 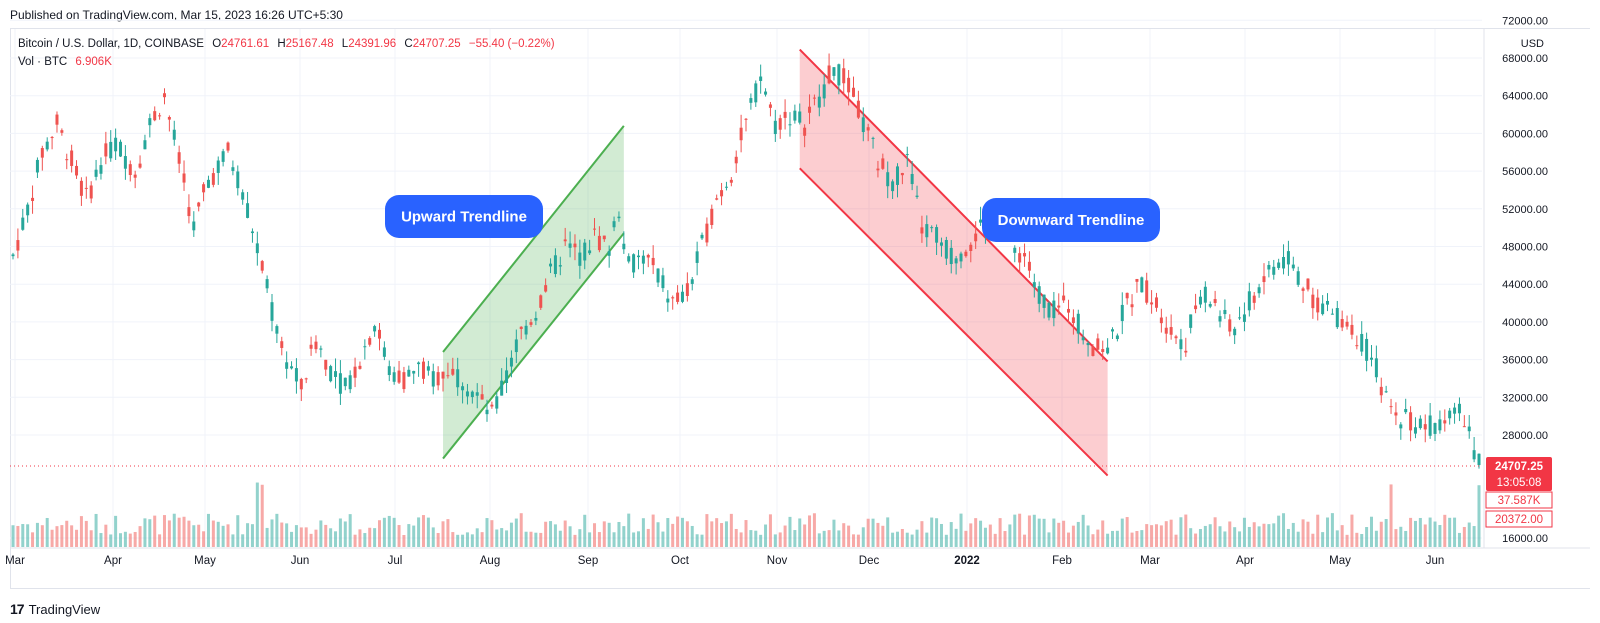 What do you see at coordinates (43, 62) in the screenshot?
I see `volume-label: Vol · BTC` at bounding box center [43, 62].